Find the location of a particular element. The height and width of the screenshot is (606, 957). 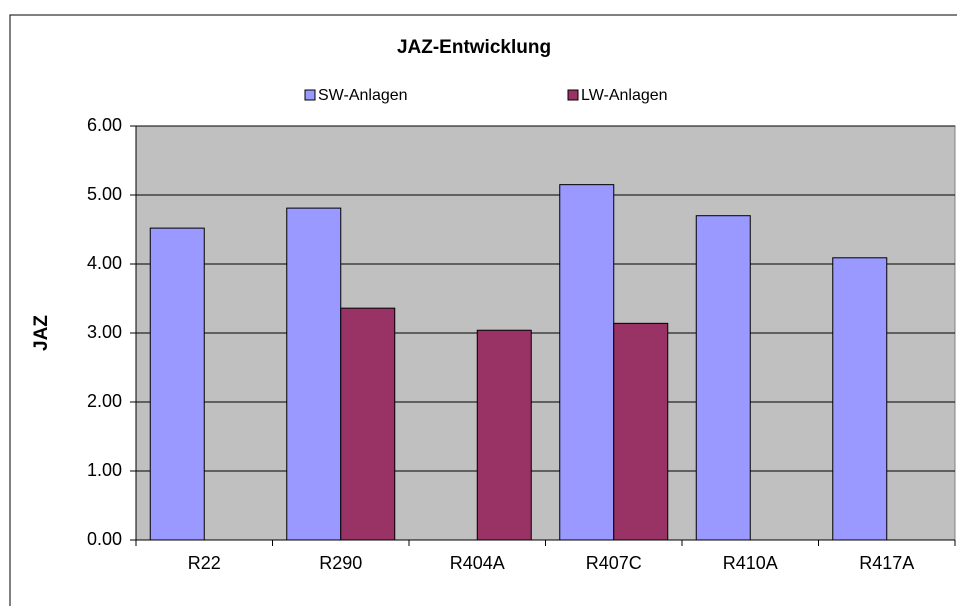

y-axis-title: JAZ is located at coordinates (41, 333).